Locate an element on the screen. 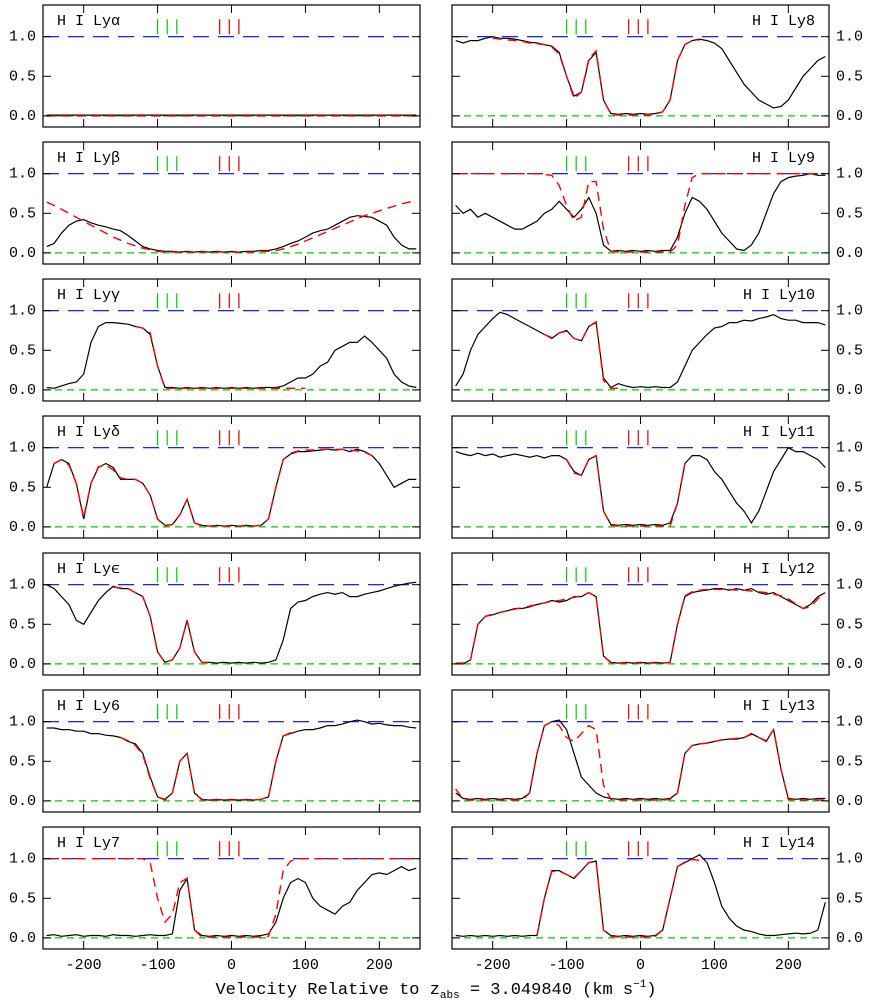  x-label-text: ) is located at coordinates (651, 990).